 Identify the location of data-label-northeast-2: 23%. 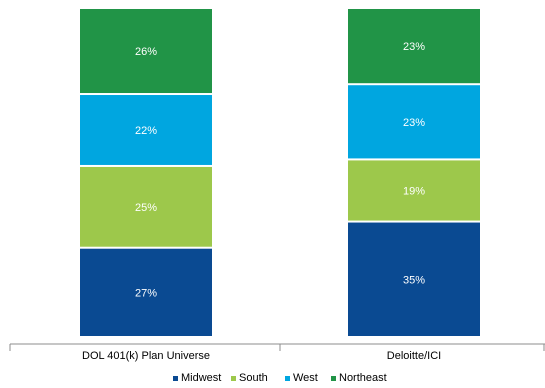
(414, 47).